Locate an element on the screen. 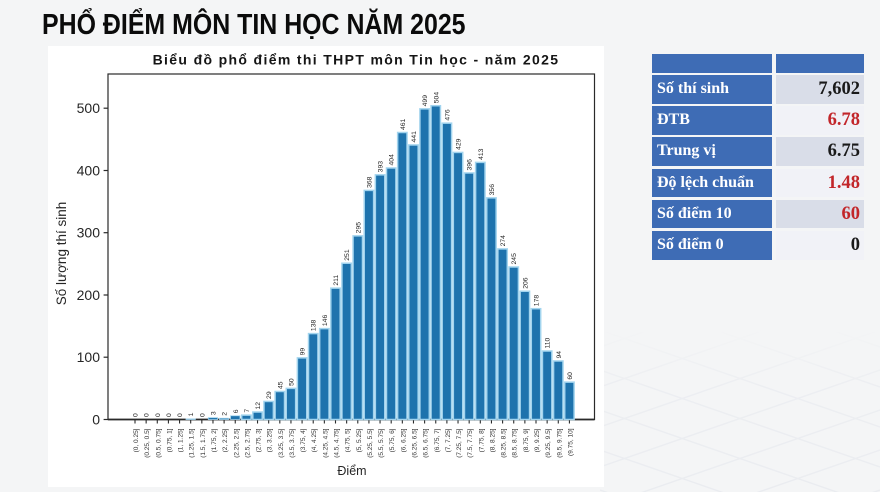 The width and height of the screenshot is (880, 492). svg-text: (6.5, 6.75] is located at coordinates (426, 442).